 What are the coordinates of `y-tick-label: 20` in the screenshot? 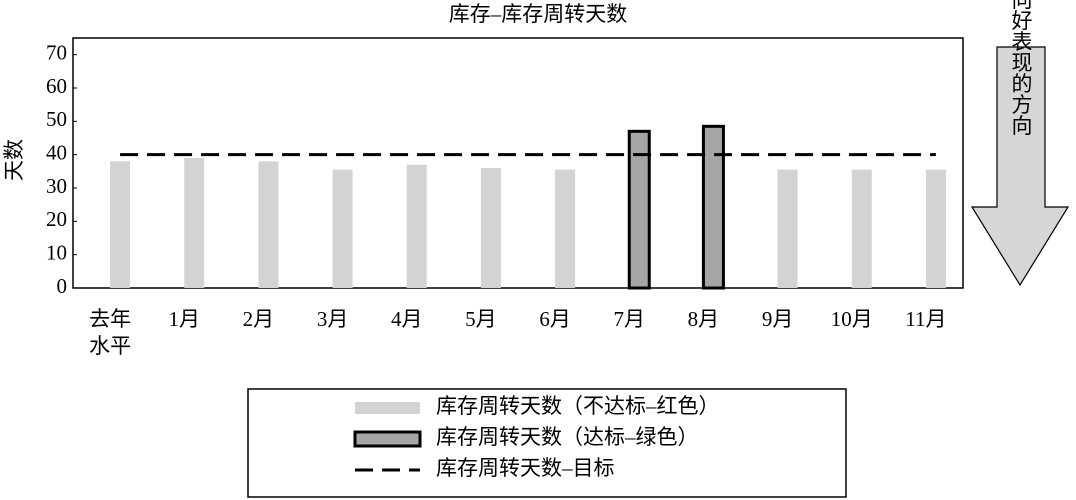 It's located at (56, 219).